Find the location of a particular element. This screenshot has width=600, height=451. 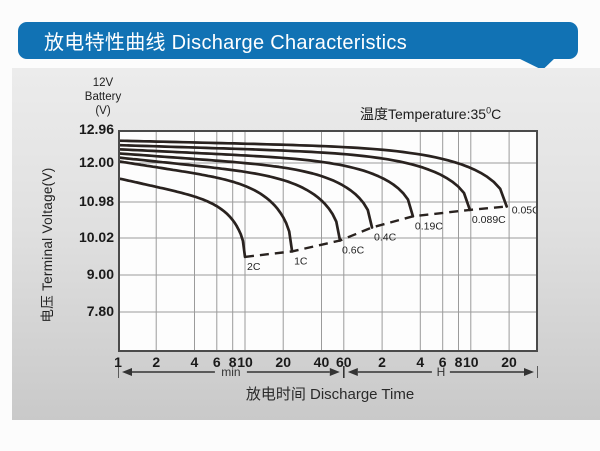

curve-0.05C is located at coordinates (313, 173).